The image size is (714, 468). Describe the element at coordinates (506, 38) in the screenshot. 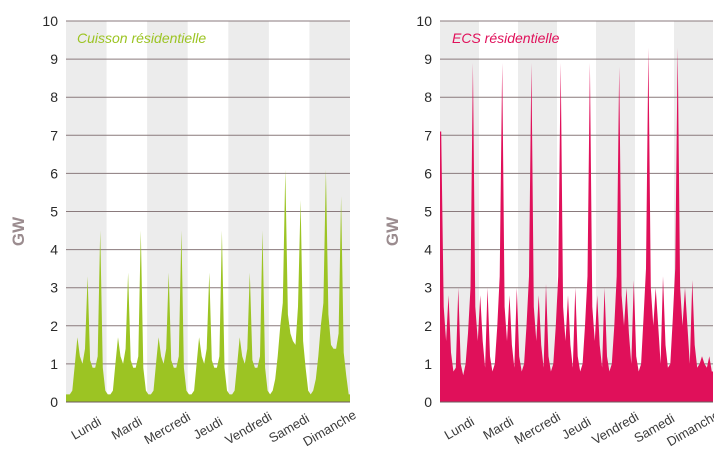

I see `chart-title: ECS résidentielle` at that location.